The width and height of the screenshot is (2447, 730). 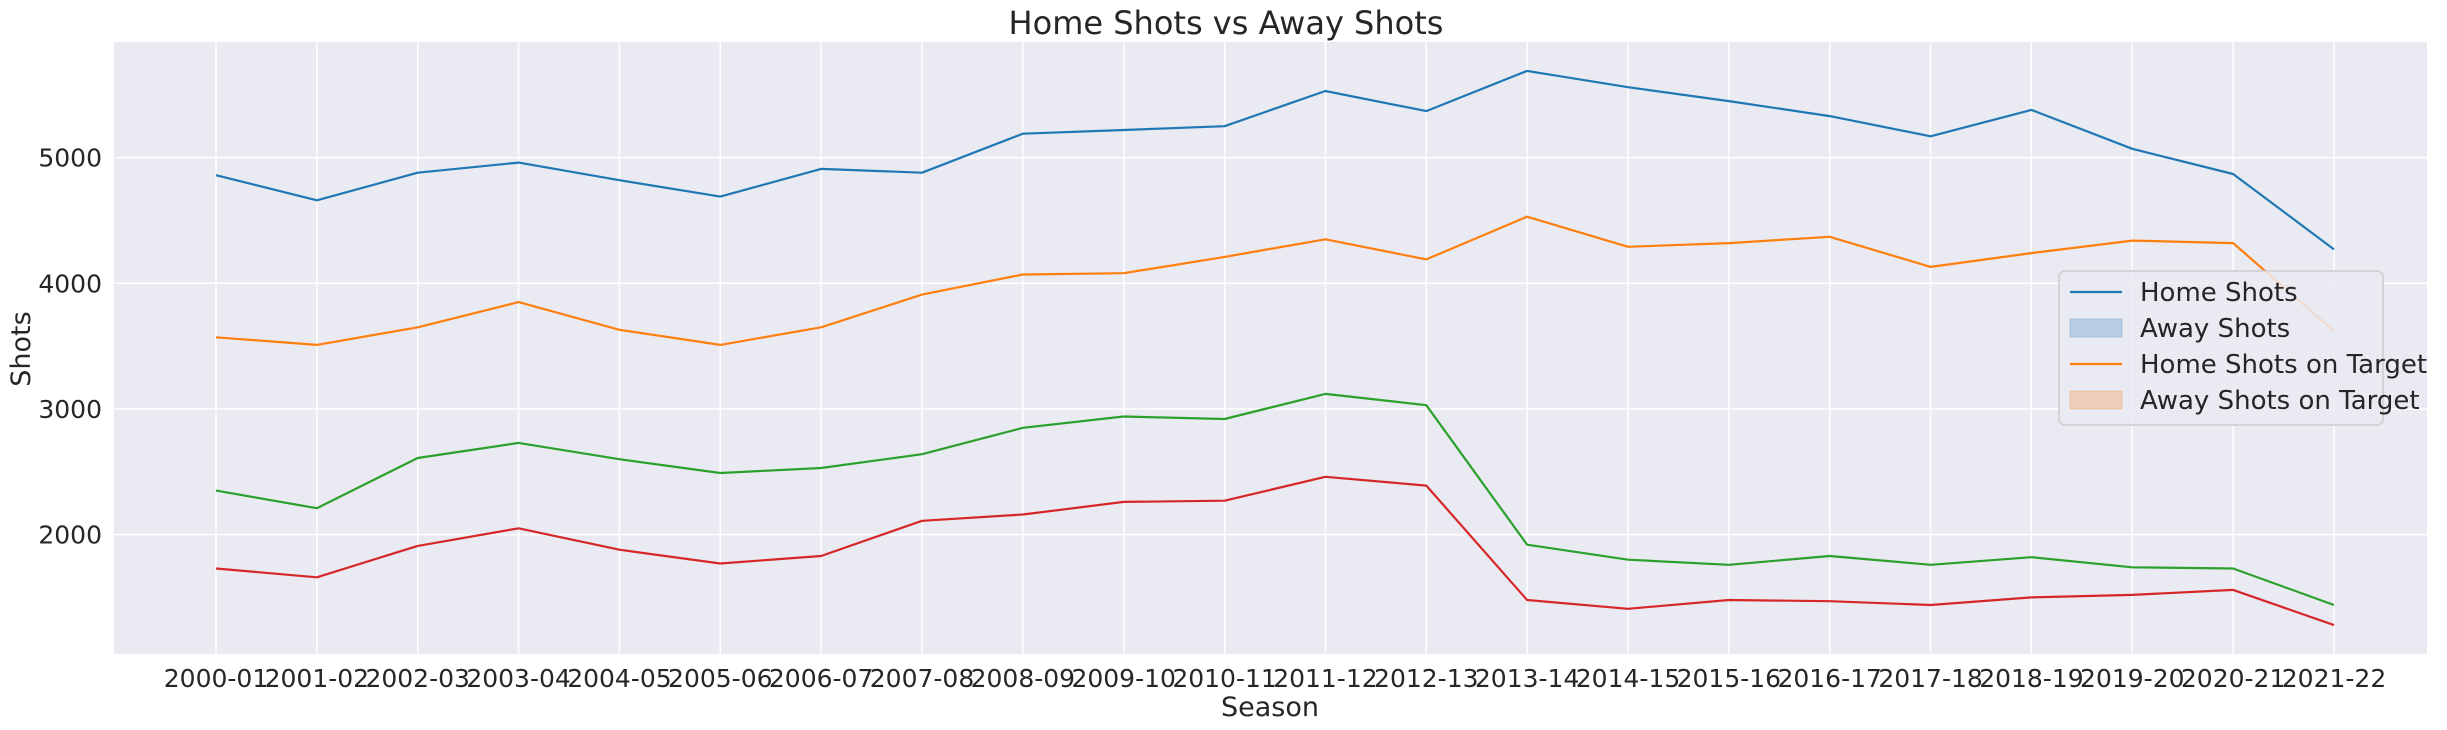 What do you see at coordinates (2219, 293) in the screenshot?
I see `legend-label: Home Shots` at bounding box center [2219, 293].